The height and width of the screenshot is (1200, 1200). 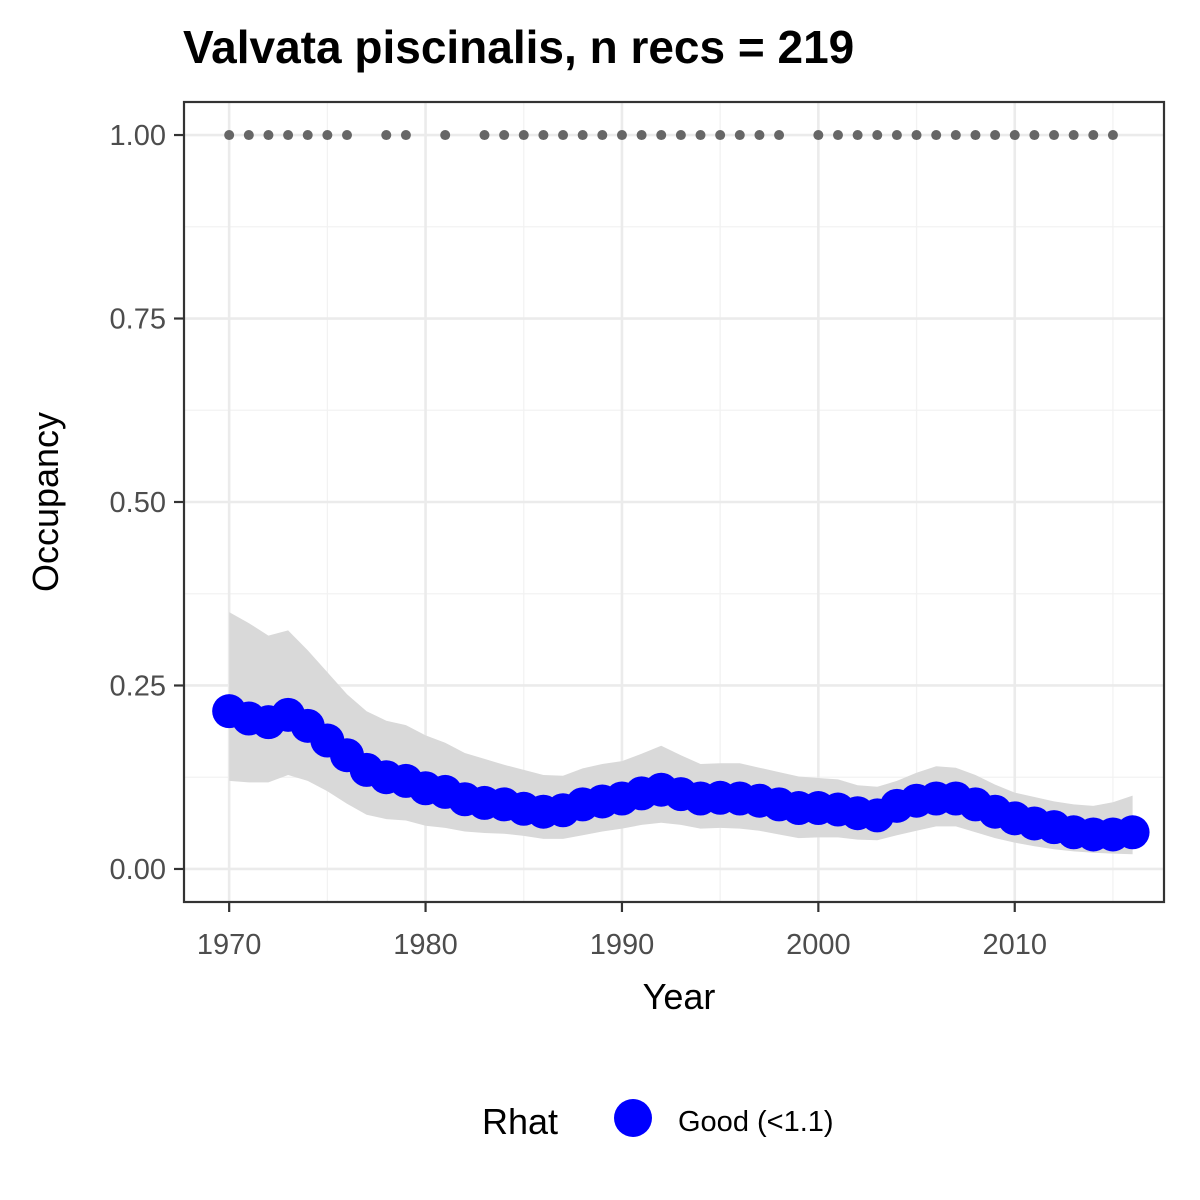 I want to click on chart-title: Valvata piscinalis, n recs = 219, so click(x=518, y=47).